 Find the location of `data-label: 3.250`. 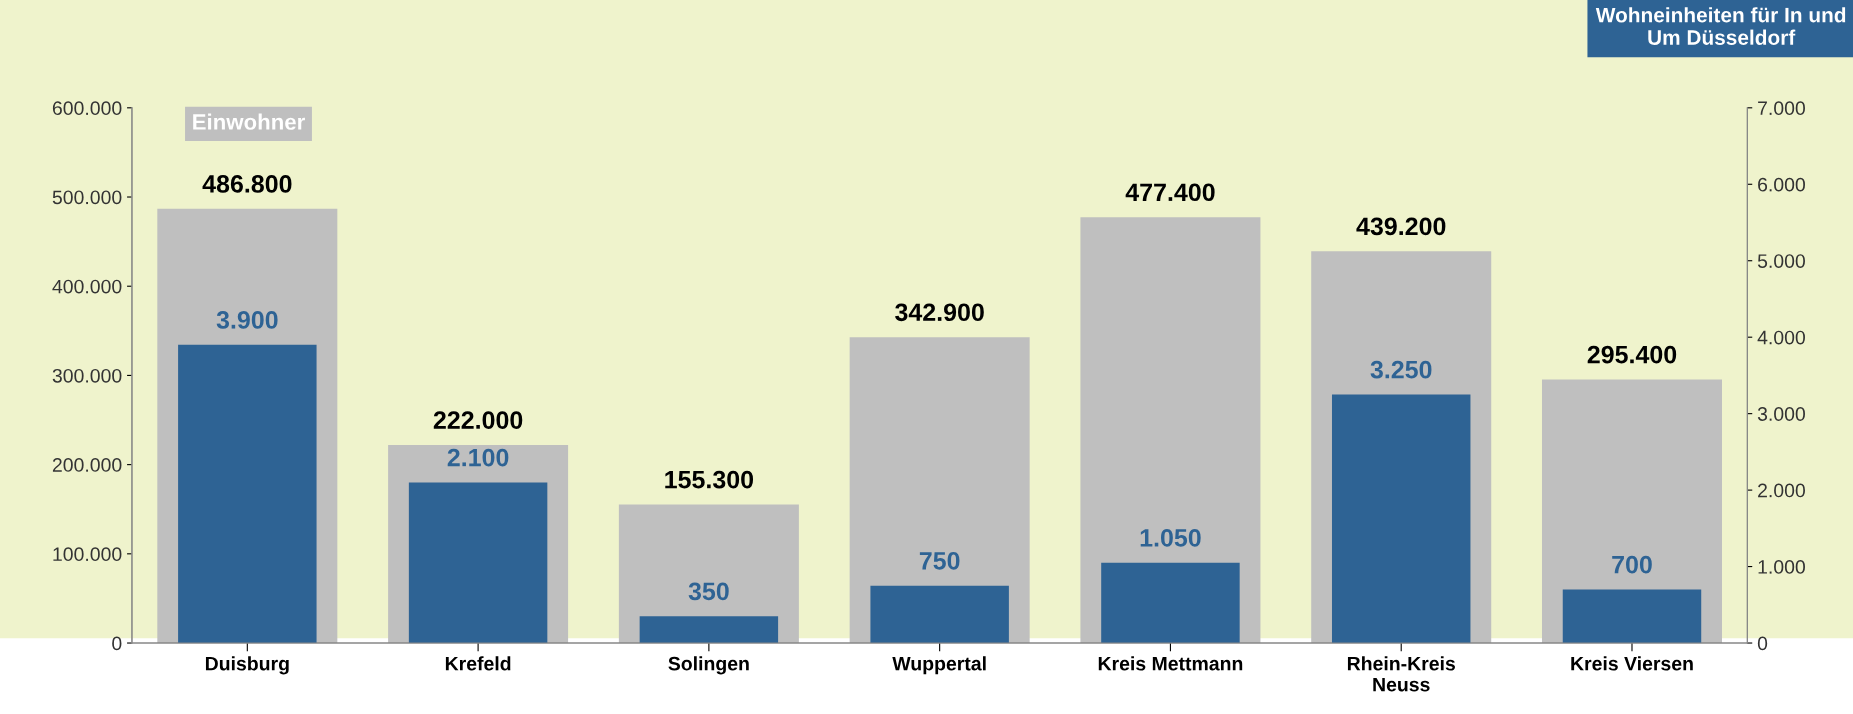

data-label: 3.250 is located at coordinates (1401, 369).